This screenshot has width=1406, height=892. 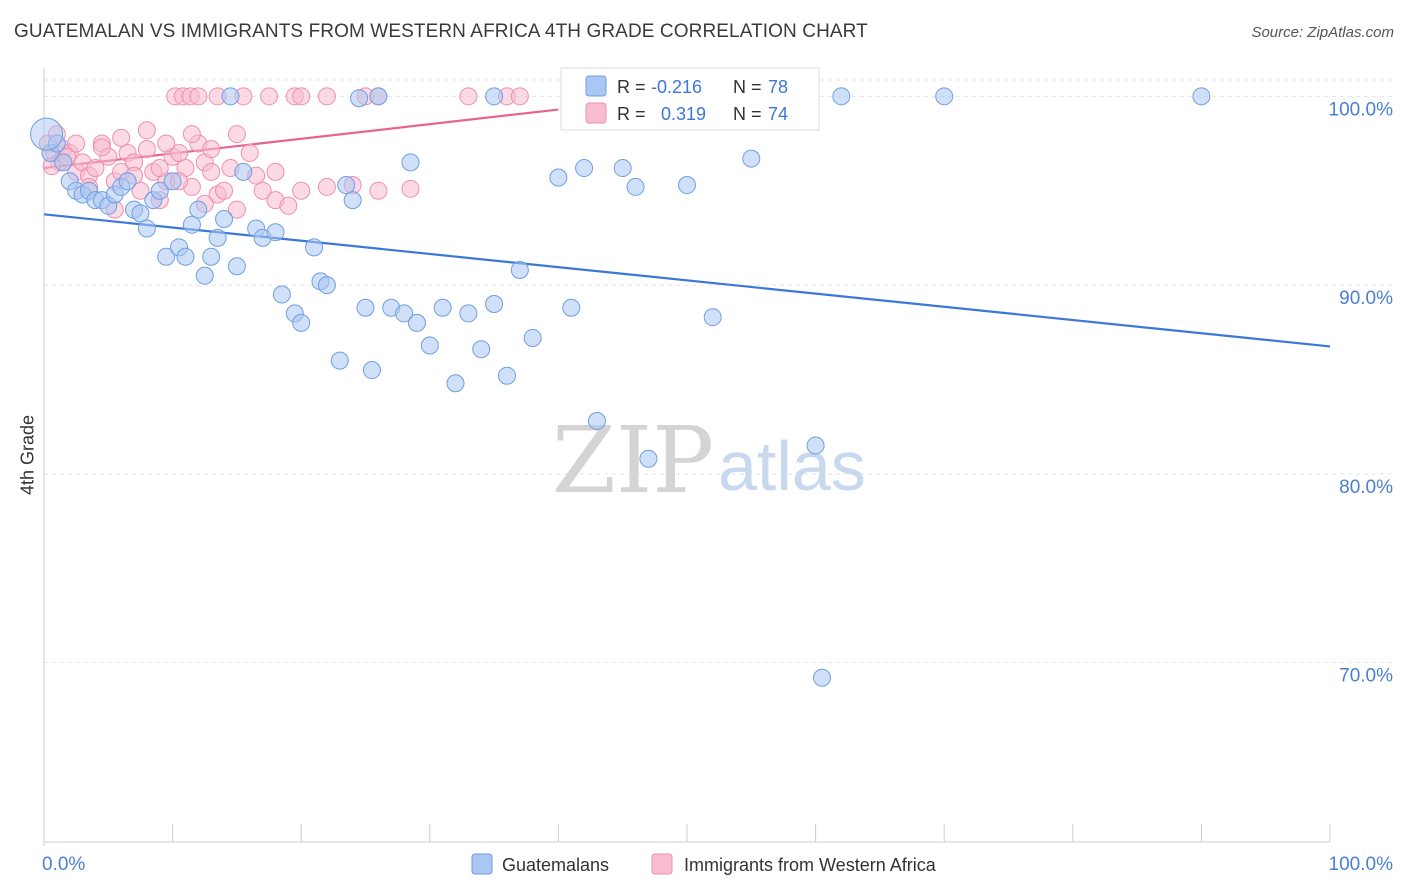 I want to click on legend-n-label: N =, so click(x=747, y=87).